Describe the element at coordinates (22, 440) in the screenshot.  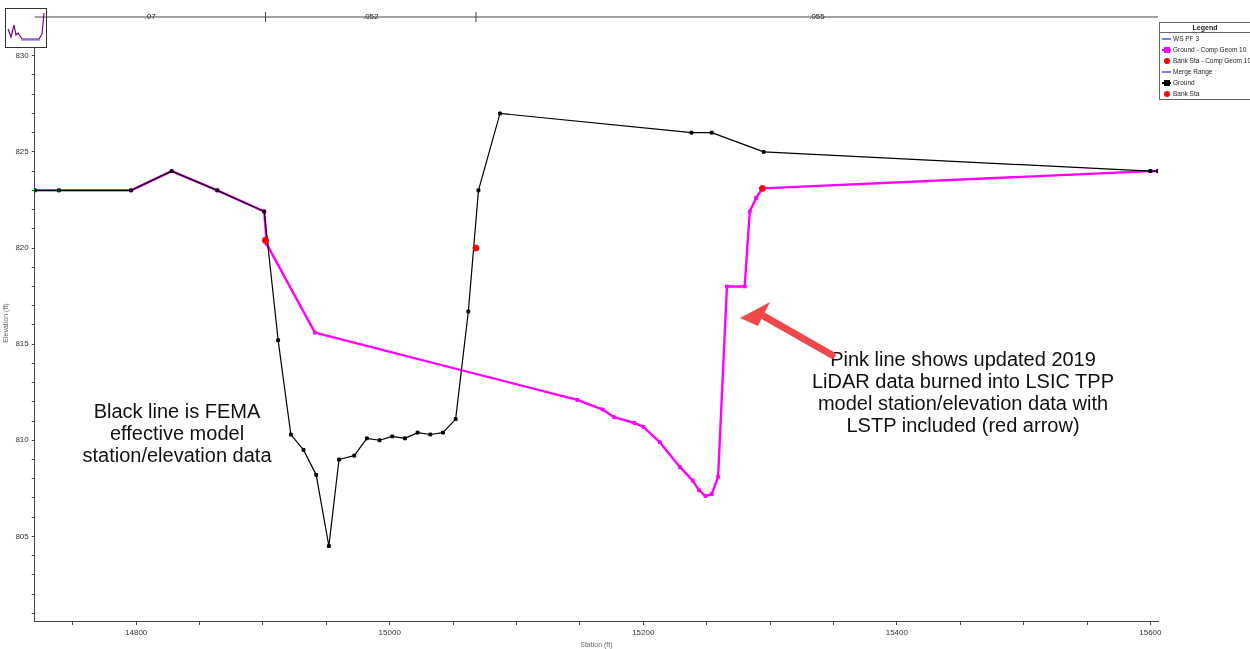
I see `y-tick-label: 810` at that location.